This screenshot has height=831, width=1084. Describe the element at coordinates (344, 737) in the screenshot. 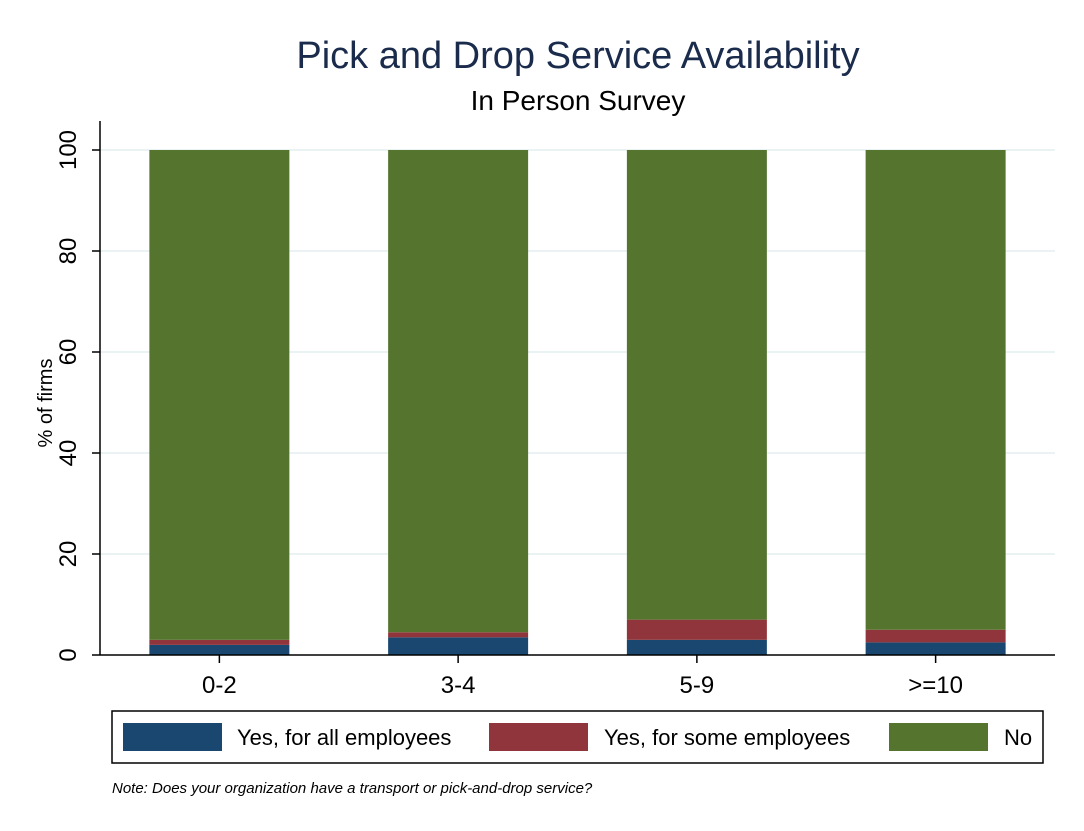

I see `legend-label: Yes, for all employees` at that location.